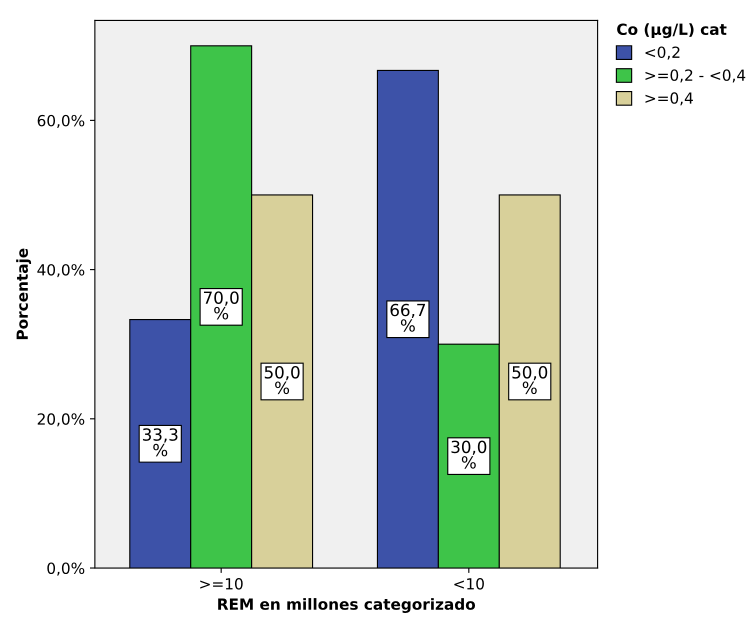  Describe the element at coordinates (61, 121) in the screenshot. I see `y-tick-label: 60,0%` at that location.